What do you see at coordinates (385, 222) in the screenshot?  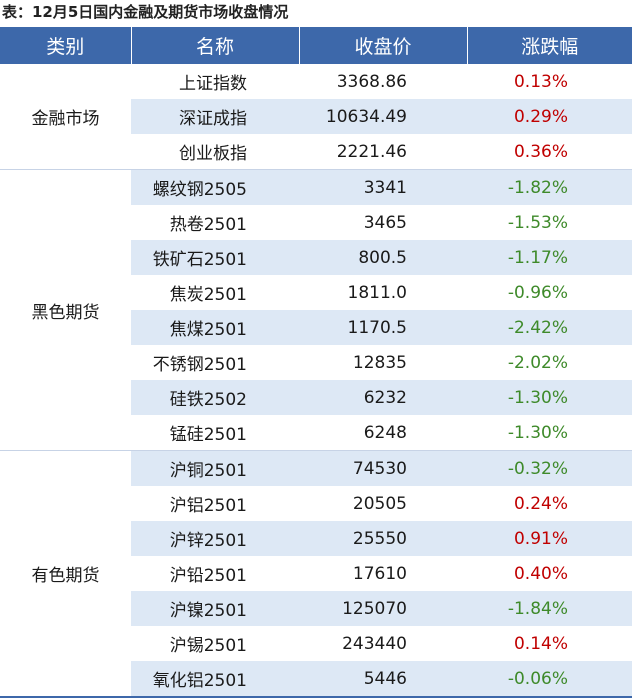 I see `close-price-cell: 3465` at bounding box center [385, 222].